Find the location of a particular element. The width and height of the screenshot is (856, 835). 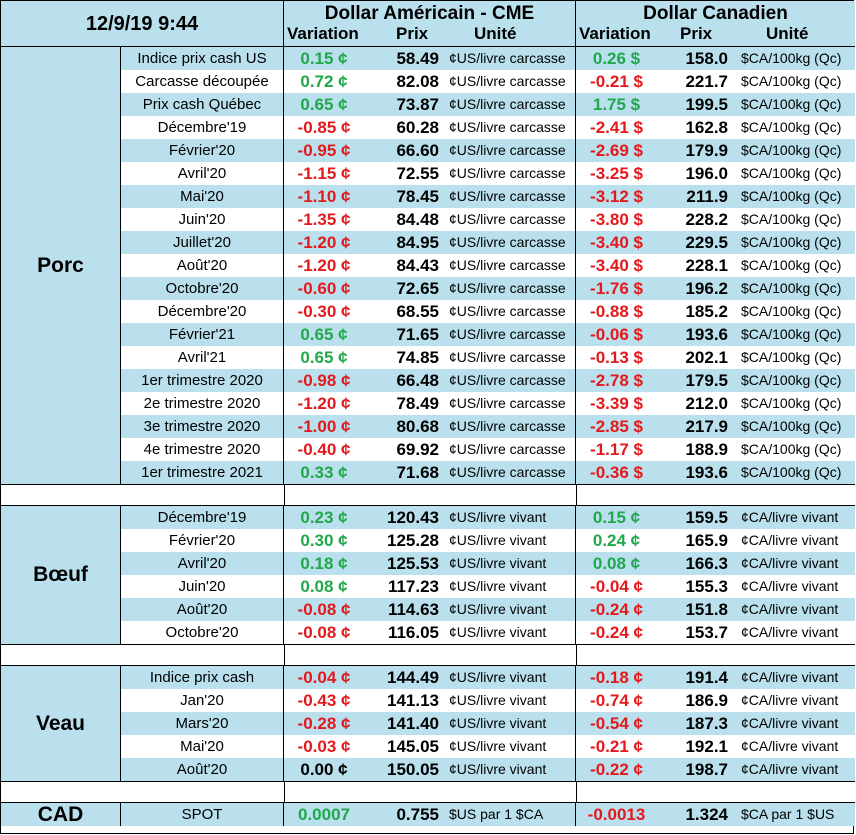

cad-price: 202.1 is located at coordinates (706, 357).